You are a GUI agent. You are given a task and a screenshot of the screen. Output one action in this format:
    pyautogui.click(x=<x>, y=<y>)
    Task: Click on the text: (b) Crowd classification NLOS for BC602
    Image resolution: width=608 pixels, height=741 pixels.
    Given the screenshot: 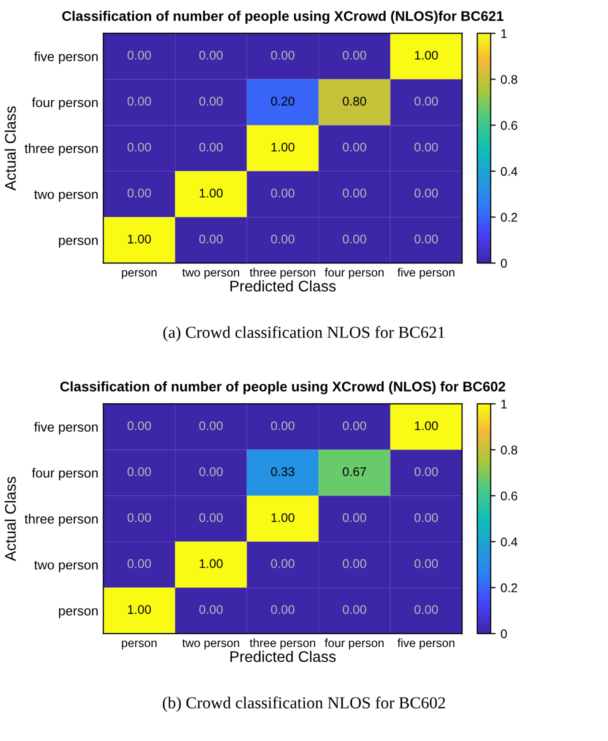 What is the action you would take?
    pyautogui.click(x=303, y=704)
    